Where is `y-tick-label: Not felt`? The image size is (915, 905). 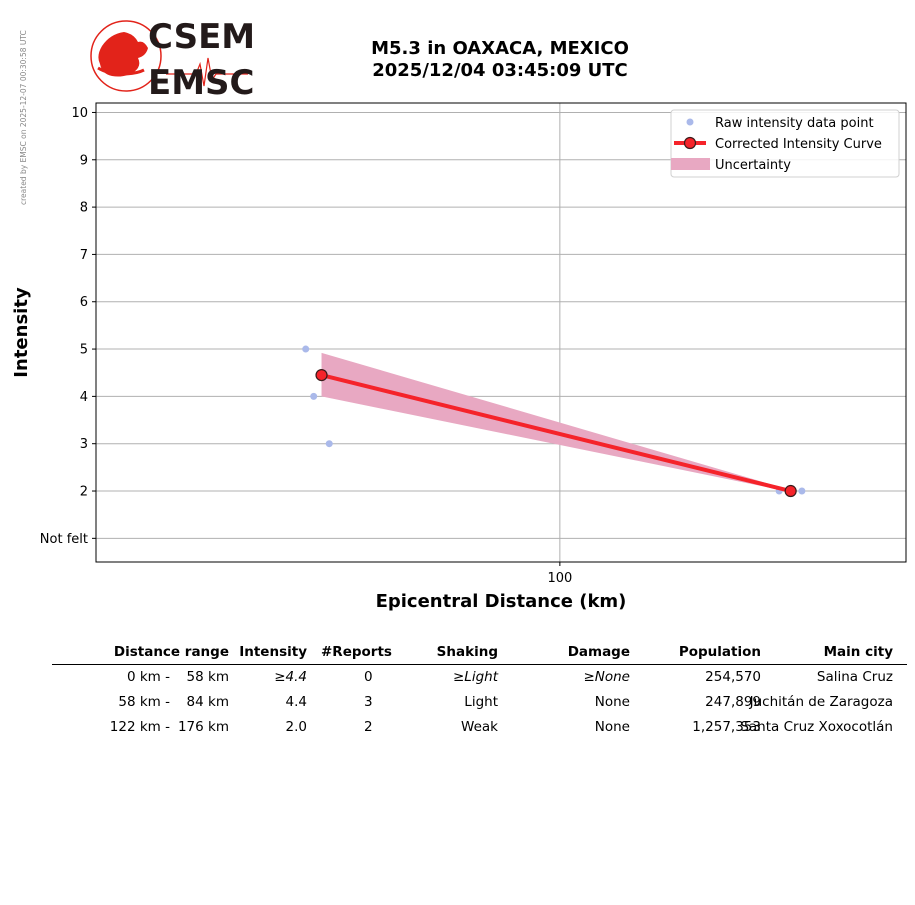
y-tick-label: Not felt is located at coordinates (64, 539).